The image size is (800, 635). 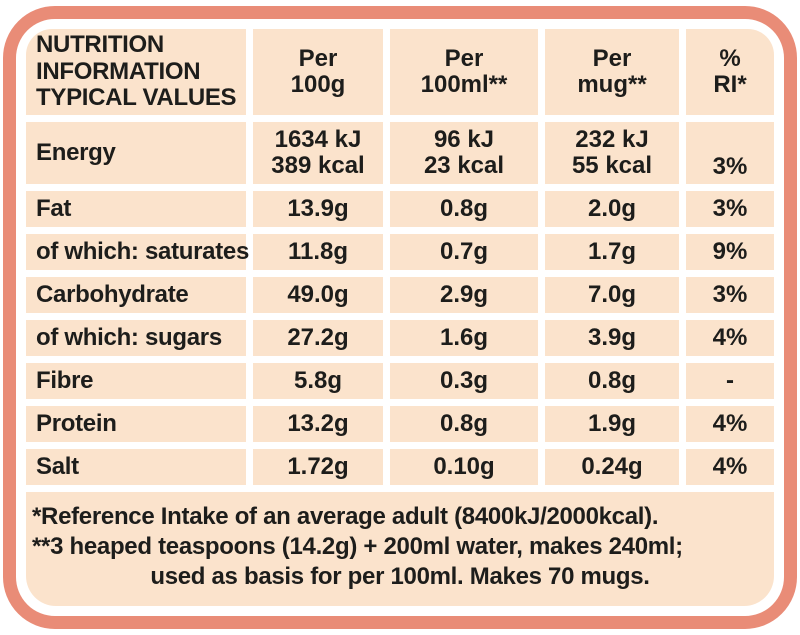 What do you see at coordinates (318, 295) in the screenshot?
I see `cell-carbohydrate-per-100g: 49.0g` at bounding box center [318, 295].